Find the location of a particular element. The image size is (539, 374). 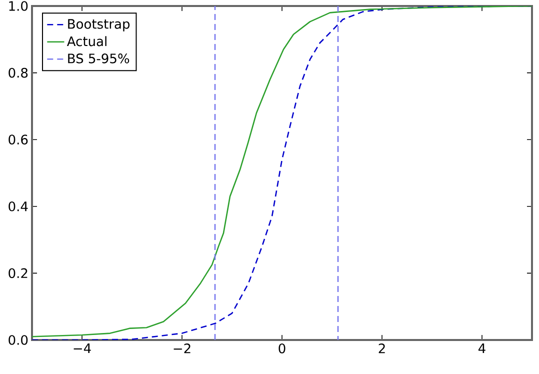

legend-label: Actual is located at coordinates (86, 41).